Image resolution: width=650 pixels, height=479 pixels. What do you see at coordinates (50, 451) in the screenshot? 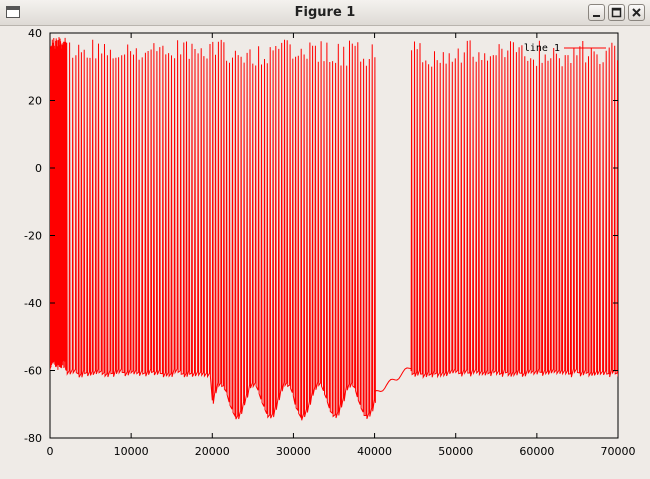
I see `x-tick-label: 0` at bounding box center [50, 451].